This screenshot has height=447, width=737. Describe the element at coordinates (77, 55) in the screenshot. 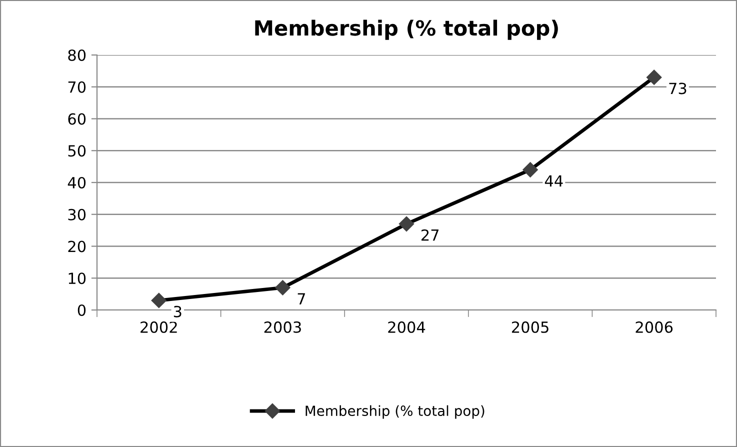

I see `y-tick-label: 80` at that location.